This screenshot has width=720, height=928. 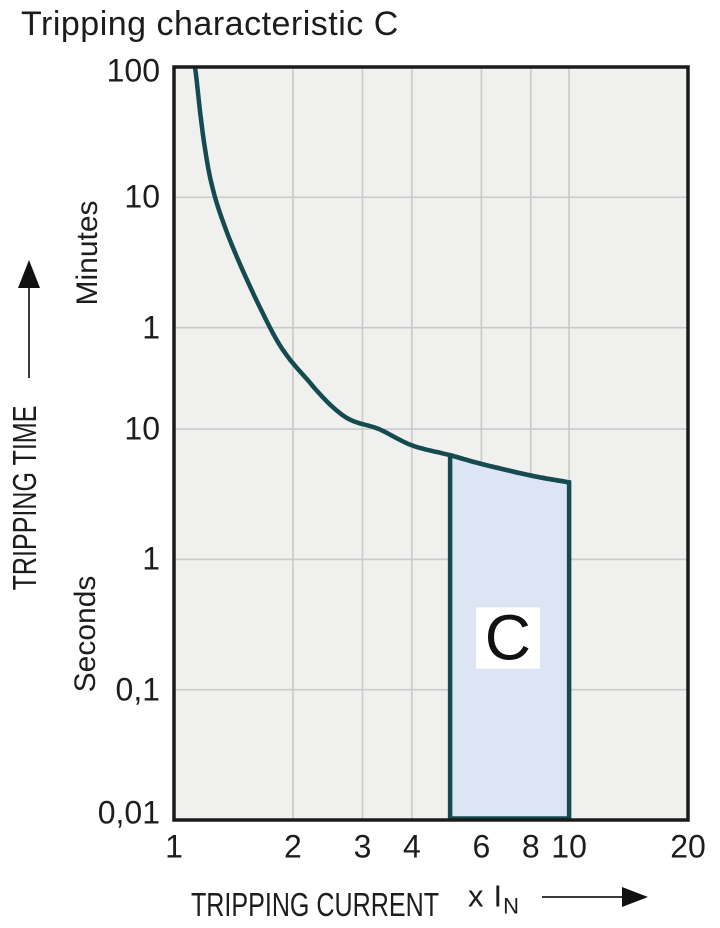 I want to click on y-tick-label: 100, so click(x=133, y=70).